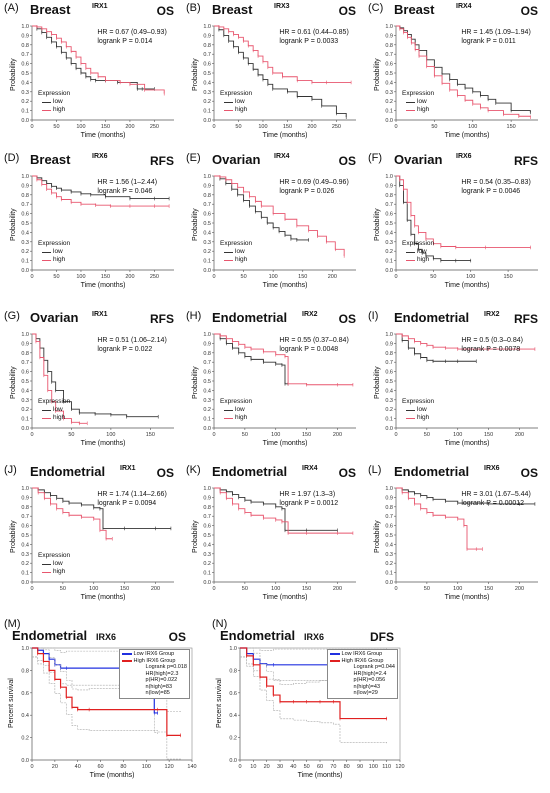  Describe the element at coordinates (376, 8) in the screenshot. I see `panel-label: (C)` at that location.